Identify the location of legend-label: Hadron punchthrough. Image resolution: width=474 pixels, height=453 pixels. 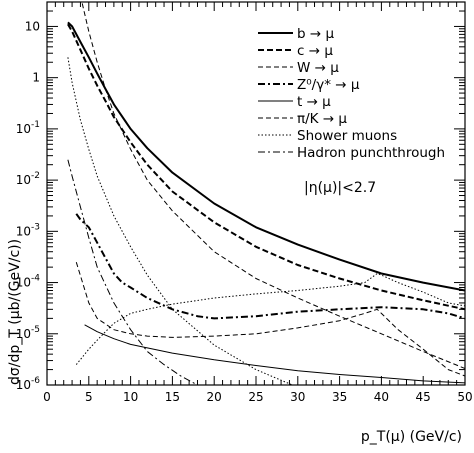
(371, 153).